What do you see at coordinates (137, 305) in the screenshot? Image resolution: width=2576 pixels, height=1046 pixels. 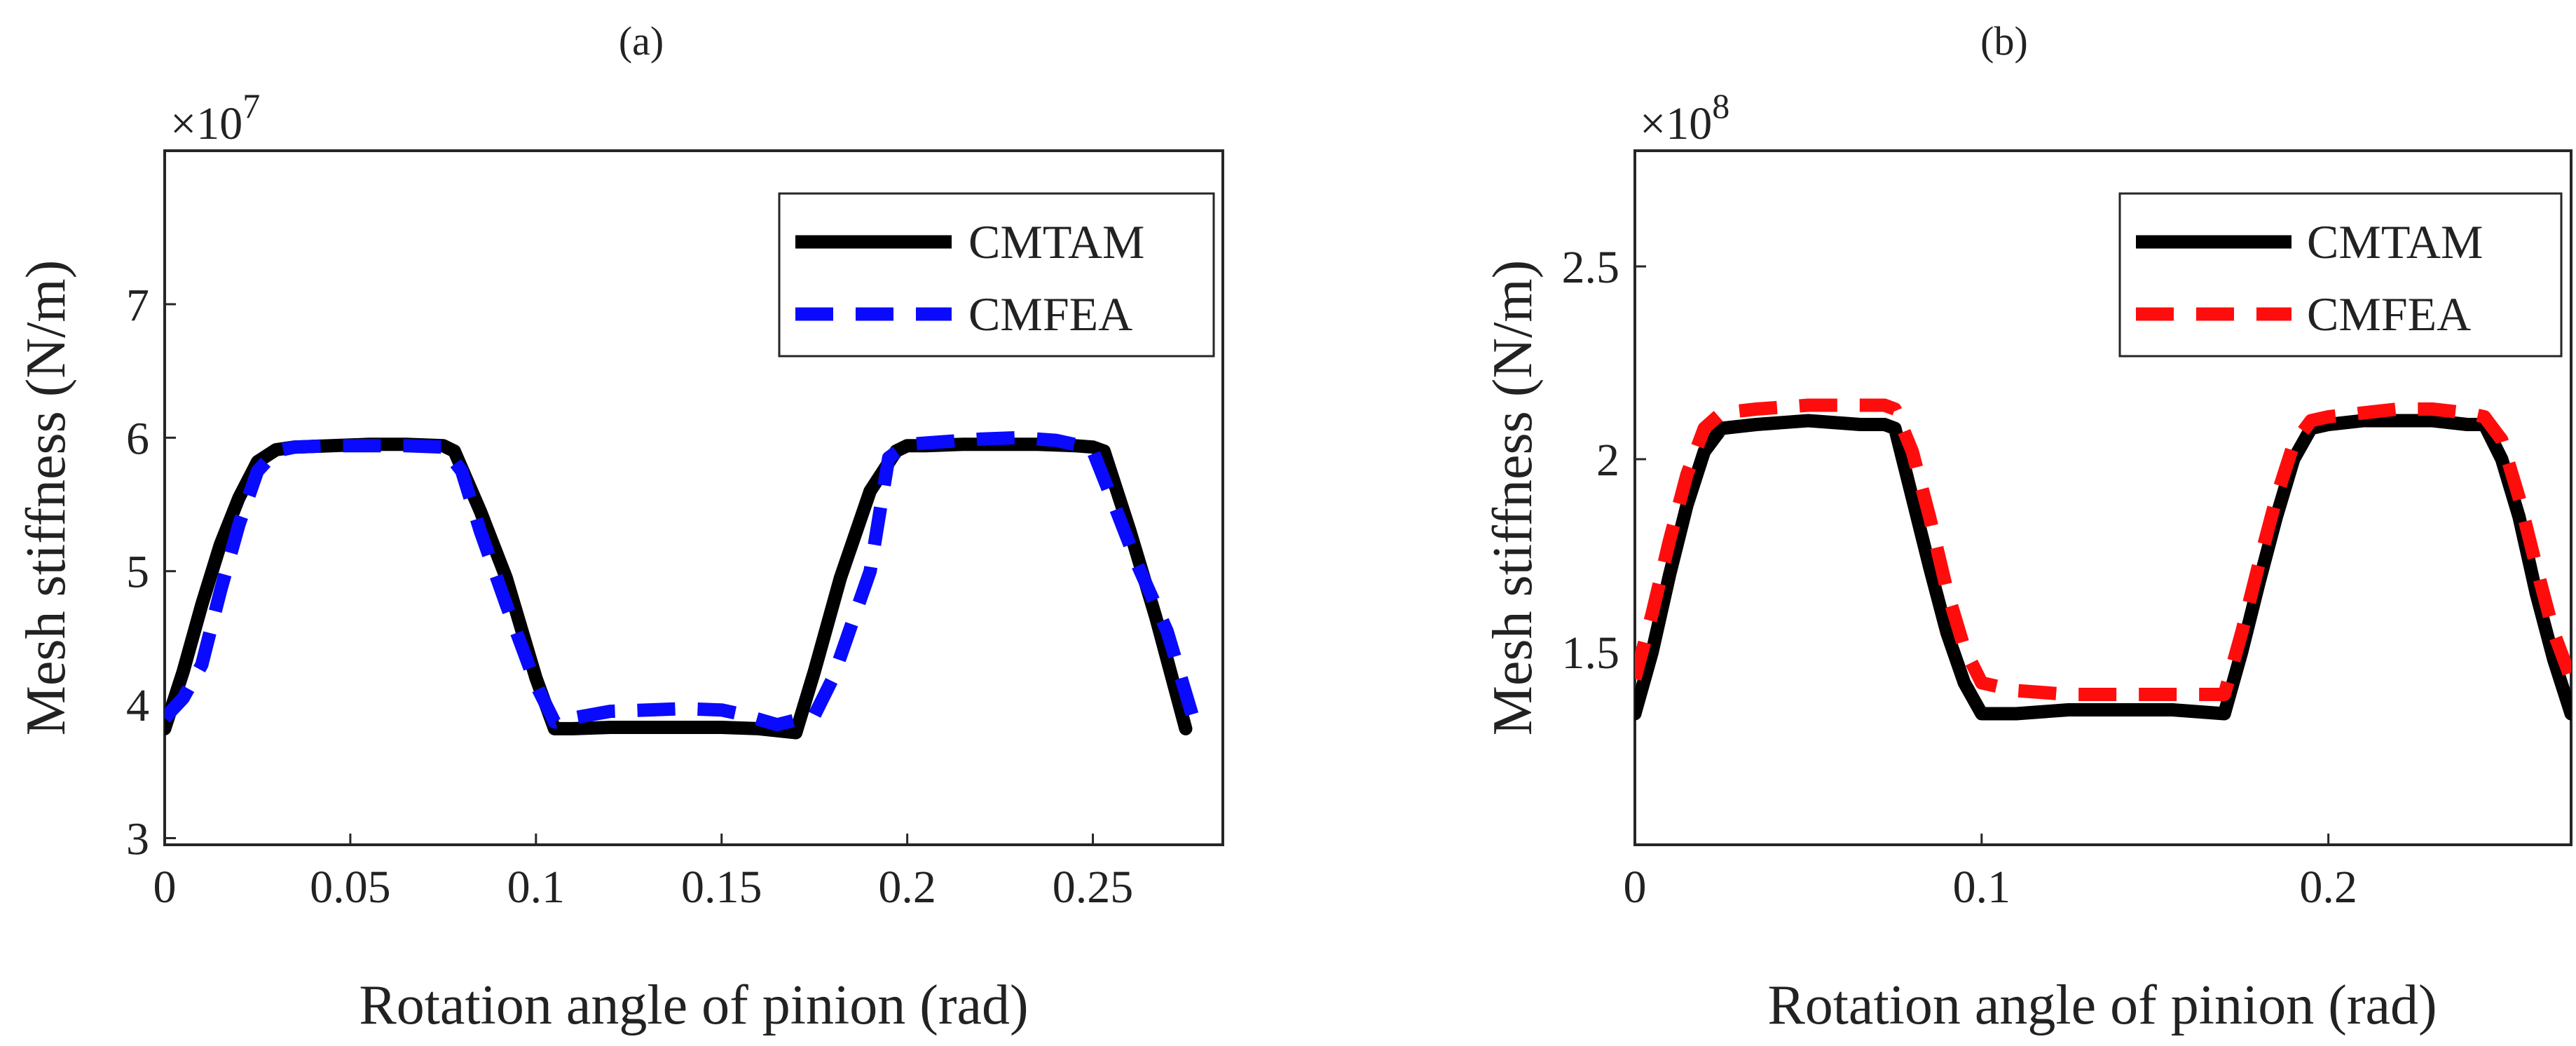 I see `panel-a-y-tick-label: 7` at bounding box center [137, 305].